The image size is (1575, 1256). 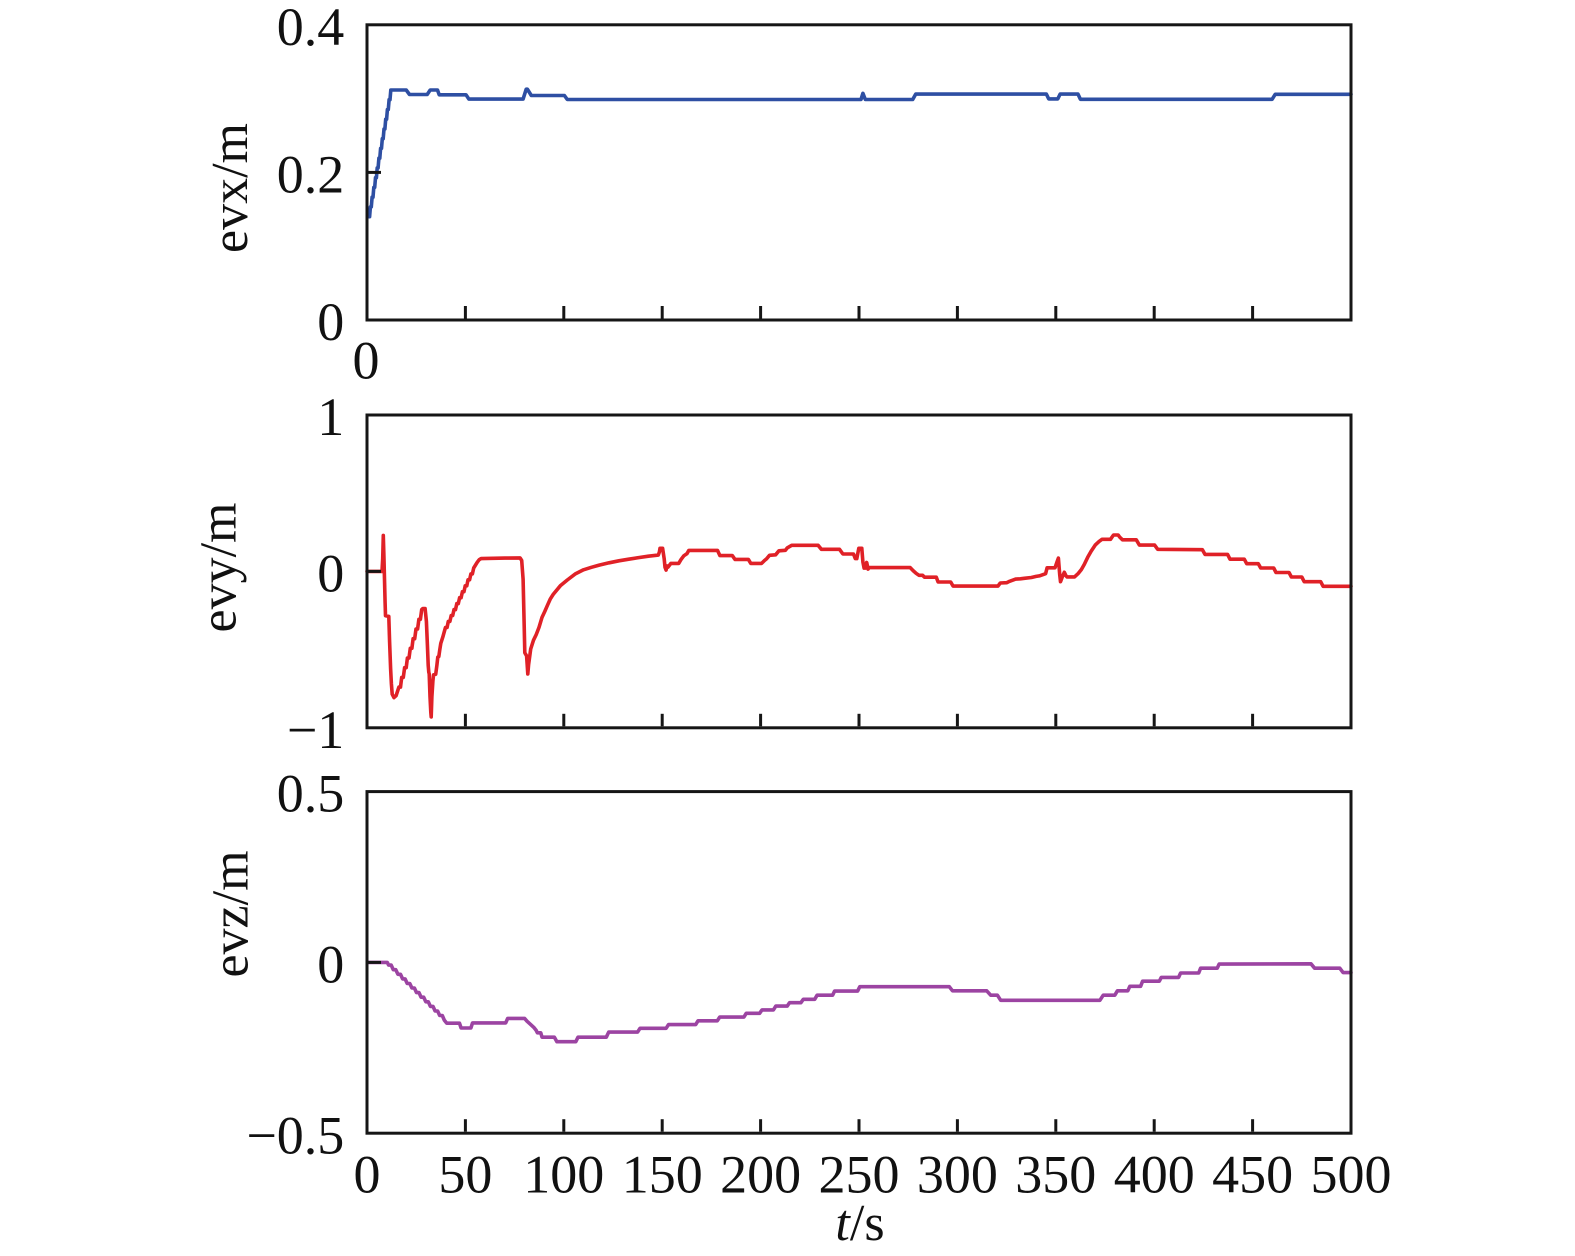 I want to click on svg-text: 50, so click(x=465, y=1175).